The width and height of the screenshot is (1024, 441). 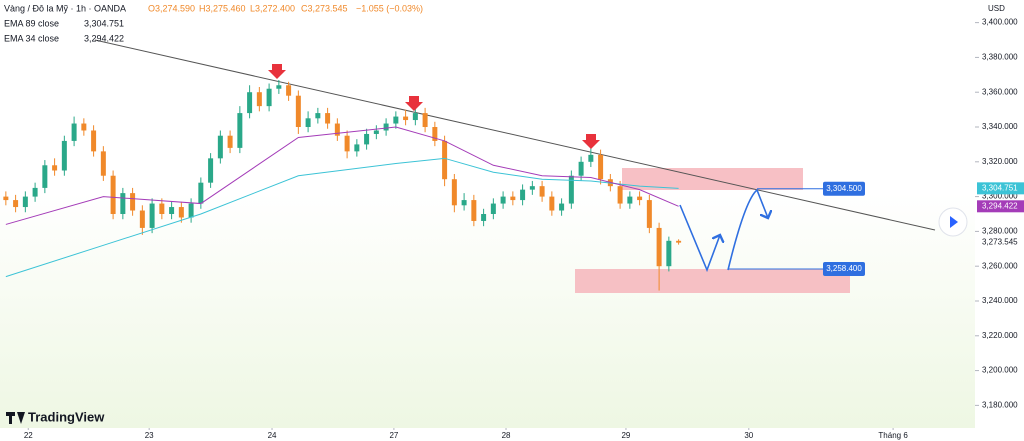 I want to click on y-tick-label: 3,200.000, so click(x=1000, y=370).